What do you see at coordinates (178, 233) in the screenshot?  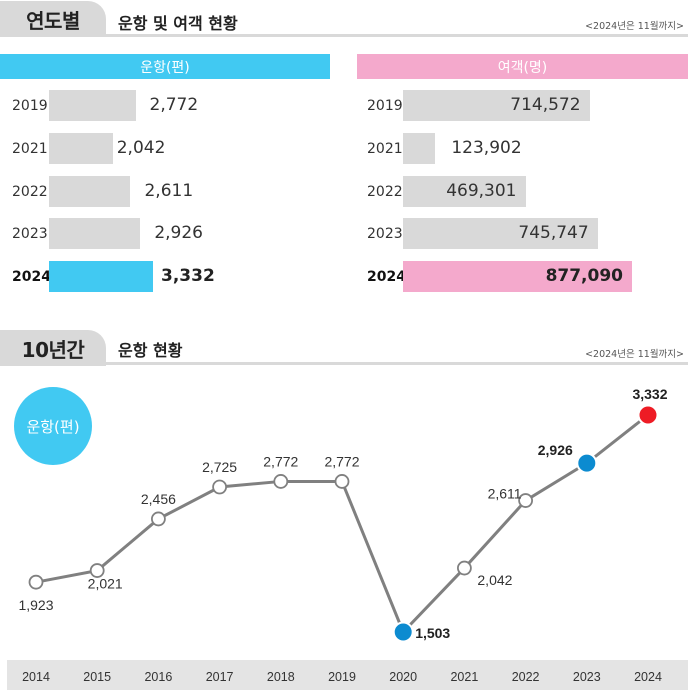 I see `bar-value-label: 2,926` at bounding box center [178, 233].